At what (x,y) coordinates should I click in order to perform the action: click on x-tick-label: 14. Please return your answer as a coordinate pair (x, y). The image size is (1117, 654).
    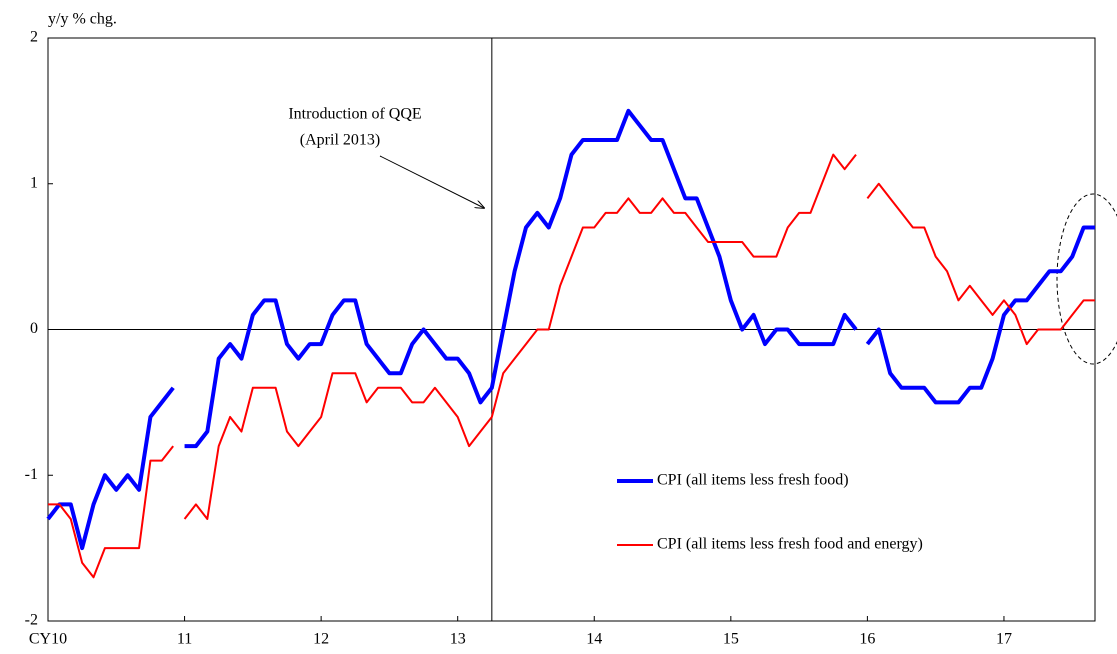
    Looking at the image, I should click on (594, 639).